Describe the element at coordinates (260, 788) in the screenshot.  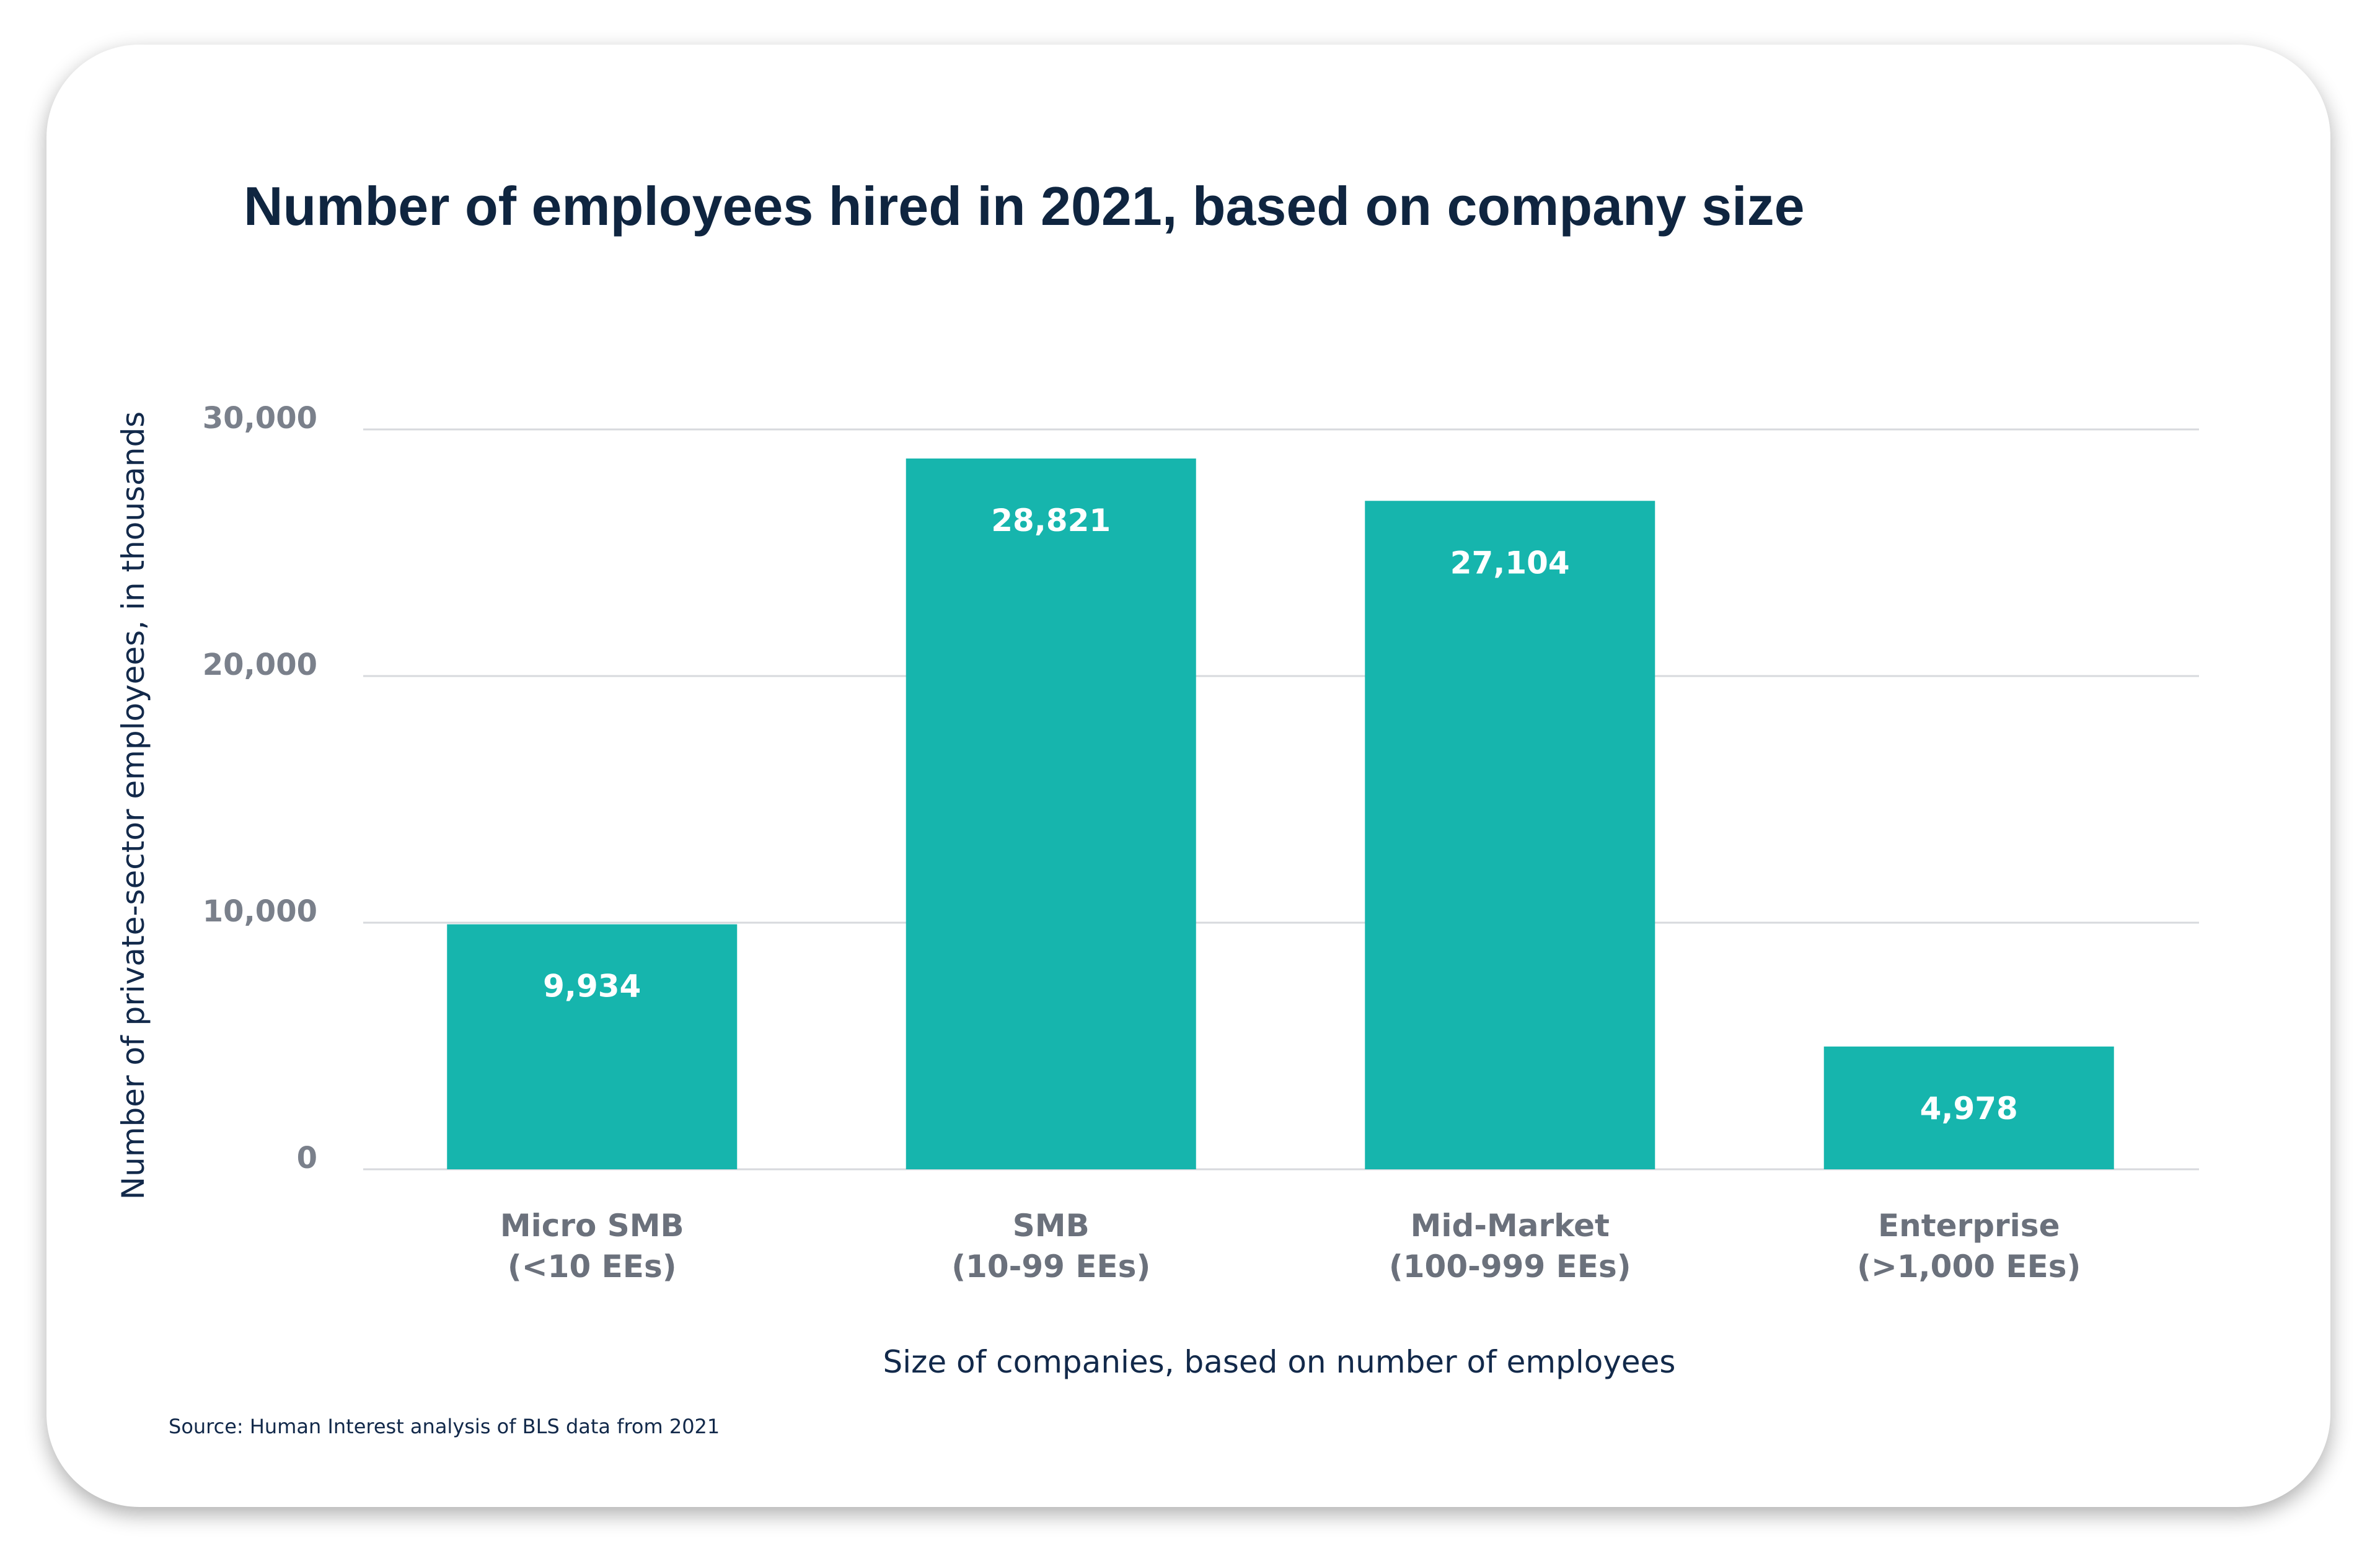
I see `y-axis-ticks: 0 10,000 20,000 30,000` at that location.